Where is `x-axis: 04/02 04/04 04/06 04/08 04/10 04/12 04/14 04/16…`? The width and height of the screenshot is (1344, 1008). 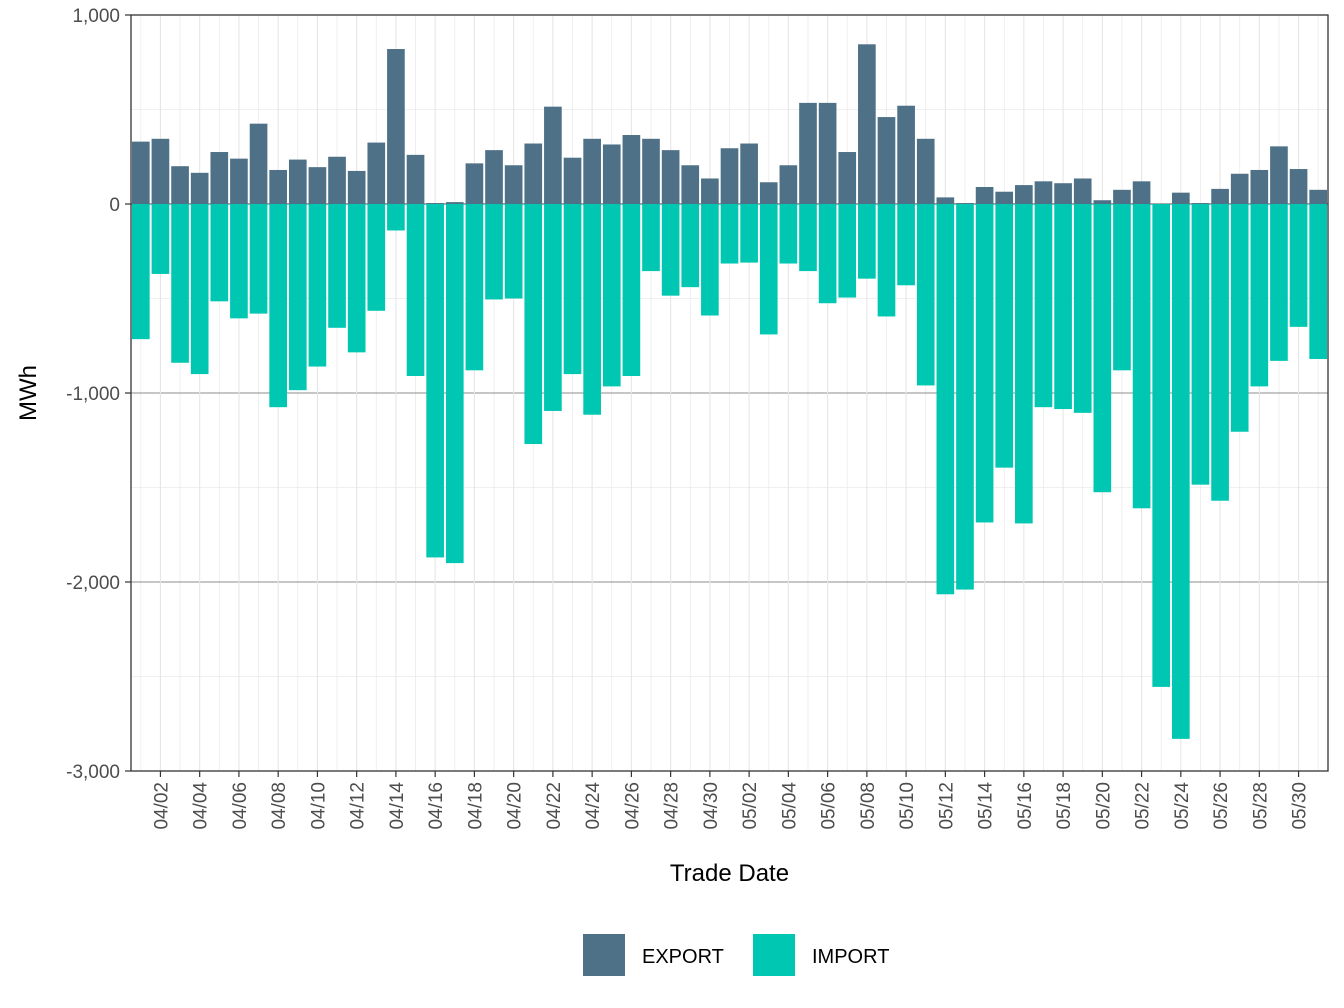 x-axis: 04/02 04/04 04/06 04/08 04/10 04/12 04/14 04/16… is located at coordinates (731, 800).